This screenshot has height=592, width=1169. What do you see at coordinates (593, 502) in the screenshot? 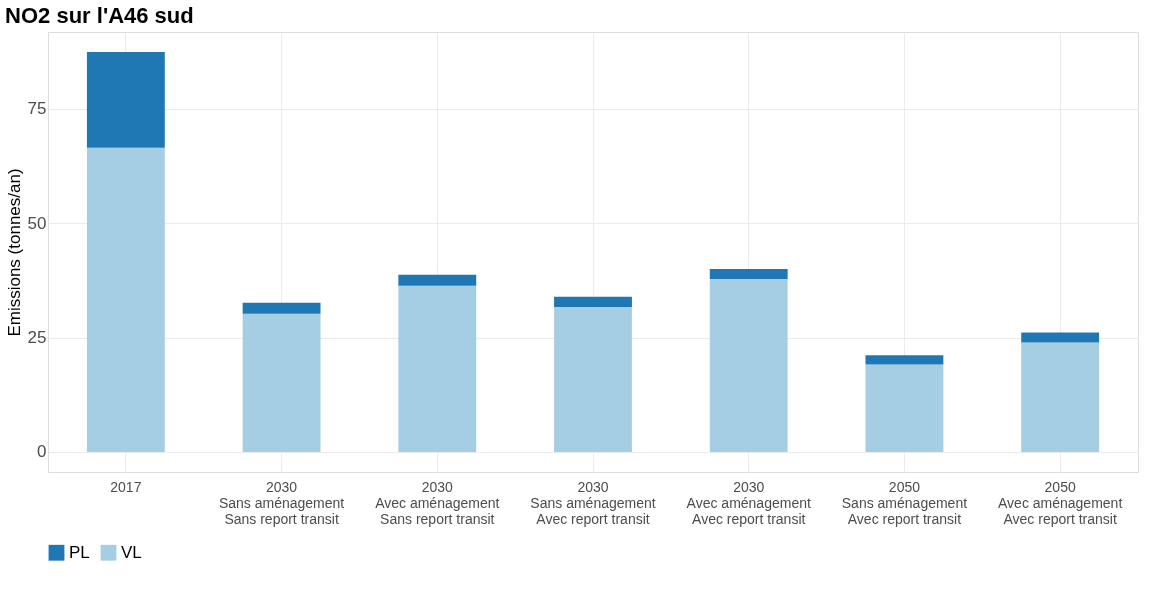
I see `x-tick-label: 2030 Sans aménagement Avec report transit` at bounding box center [593, 502].